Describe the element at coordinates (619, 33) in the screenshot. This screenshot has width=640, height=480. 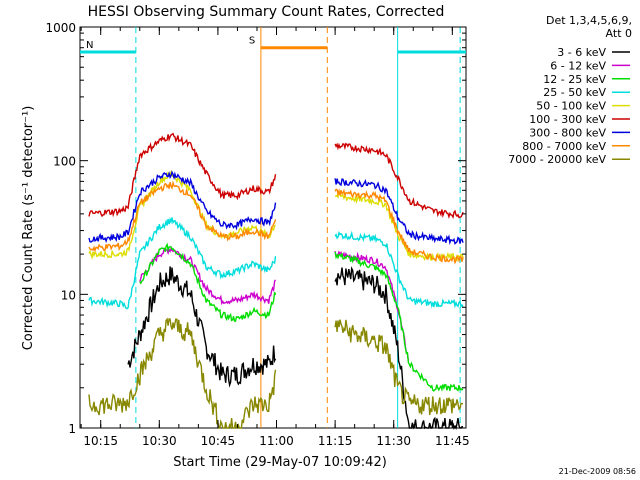
I see `legend-header-line-2: Att 0` at that location.